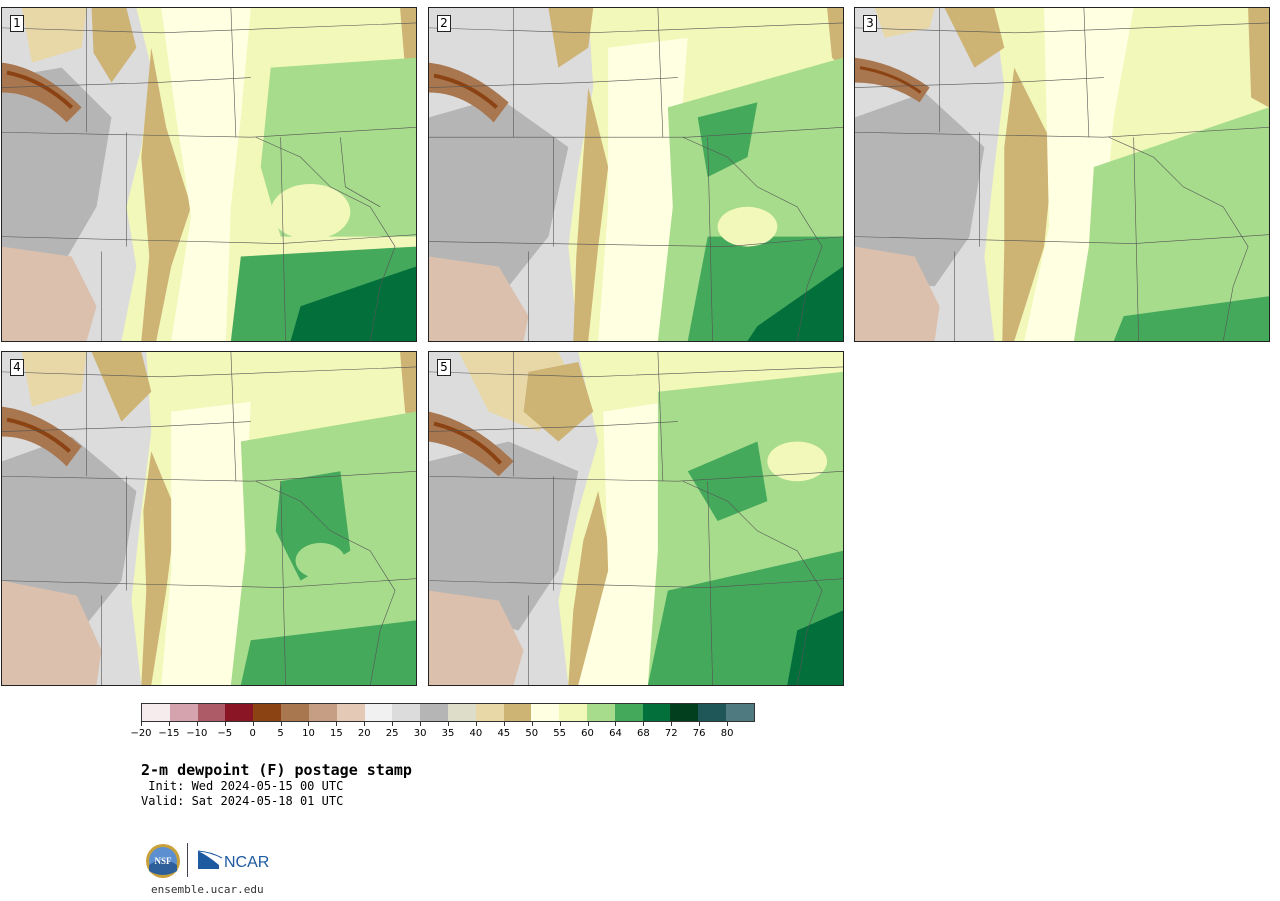 This screenshot has height=901, width=1280. What do you see at coordinates (280, 733) in the screenshot?
I see `colorbar-tick-label: 5` at bounding box center [280, 733].